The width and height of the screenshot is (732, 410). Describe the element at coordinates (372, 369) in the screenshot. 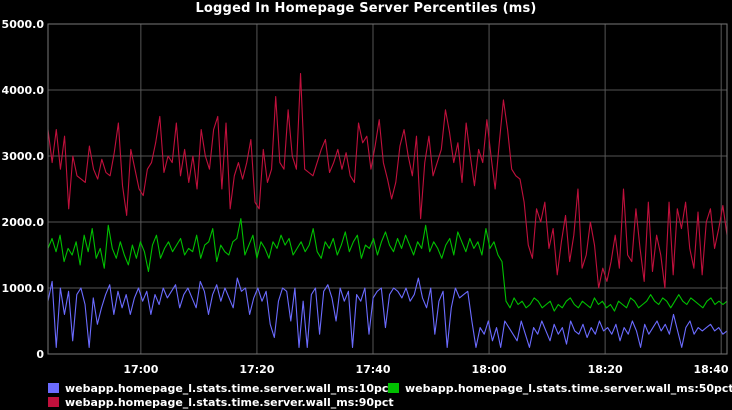

I see `x-tick-label: 17:40` at that location.